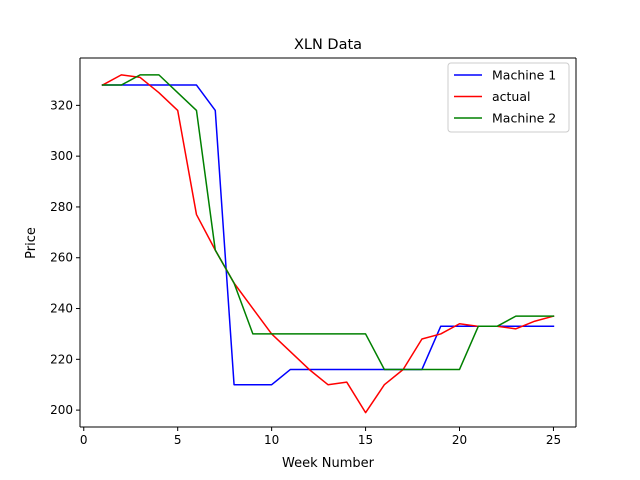 The width and height of the screenshot is (640, 480). I want to click on y-tick-label: 260, so click(61, 258).